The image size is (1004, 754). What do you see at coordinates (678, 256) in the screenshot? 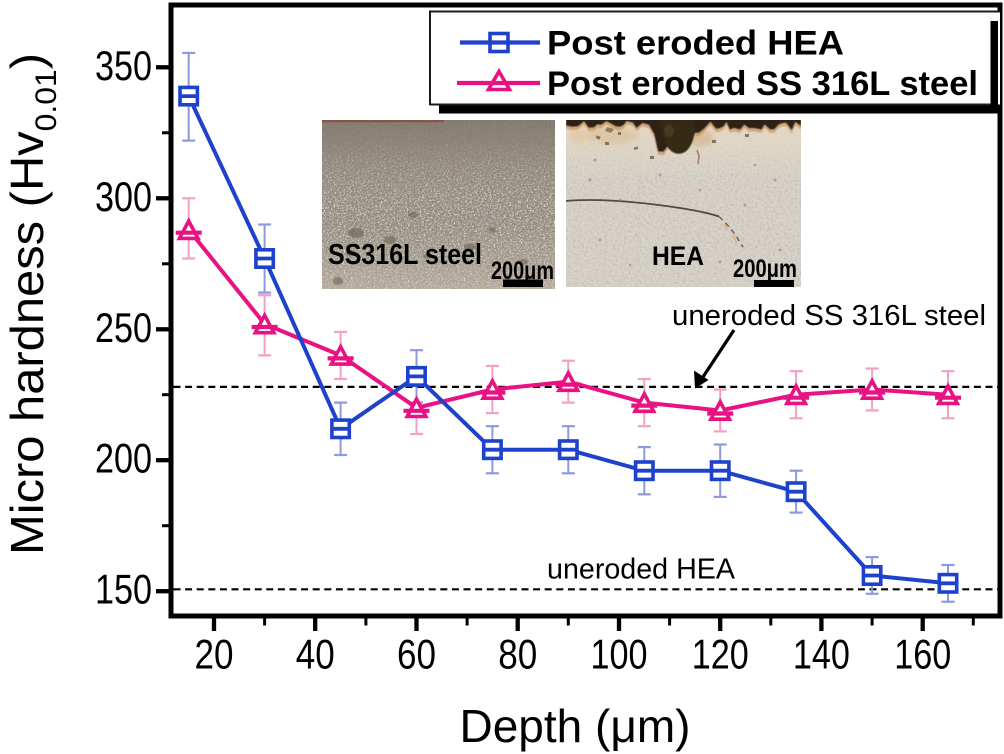
I see `svg-text: HEA` at bounding box center [678, 256].